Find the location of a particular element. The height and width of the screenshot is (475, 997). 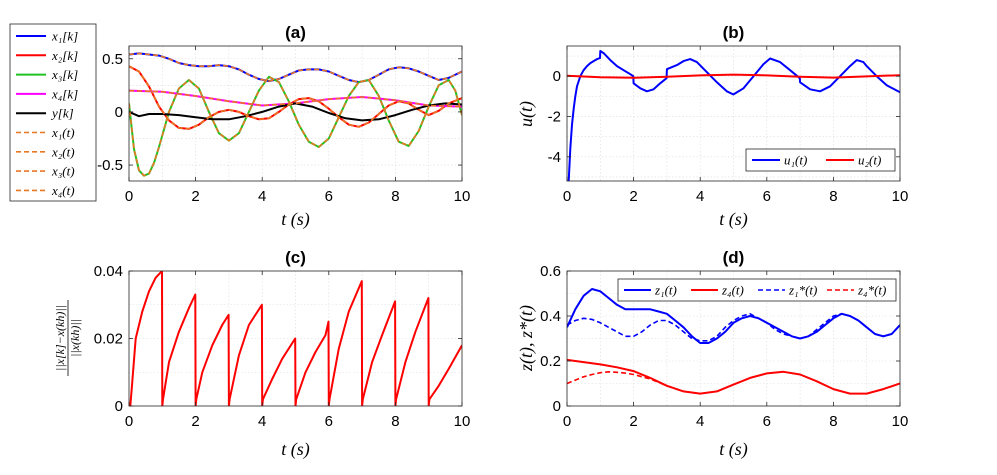

panel-a: 0 2 4 6 8 10-0.500.5 is located at coordinates (284, 125).